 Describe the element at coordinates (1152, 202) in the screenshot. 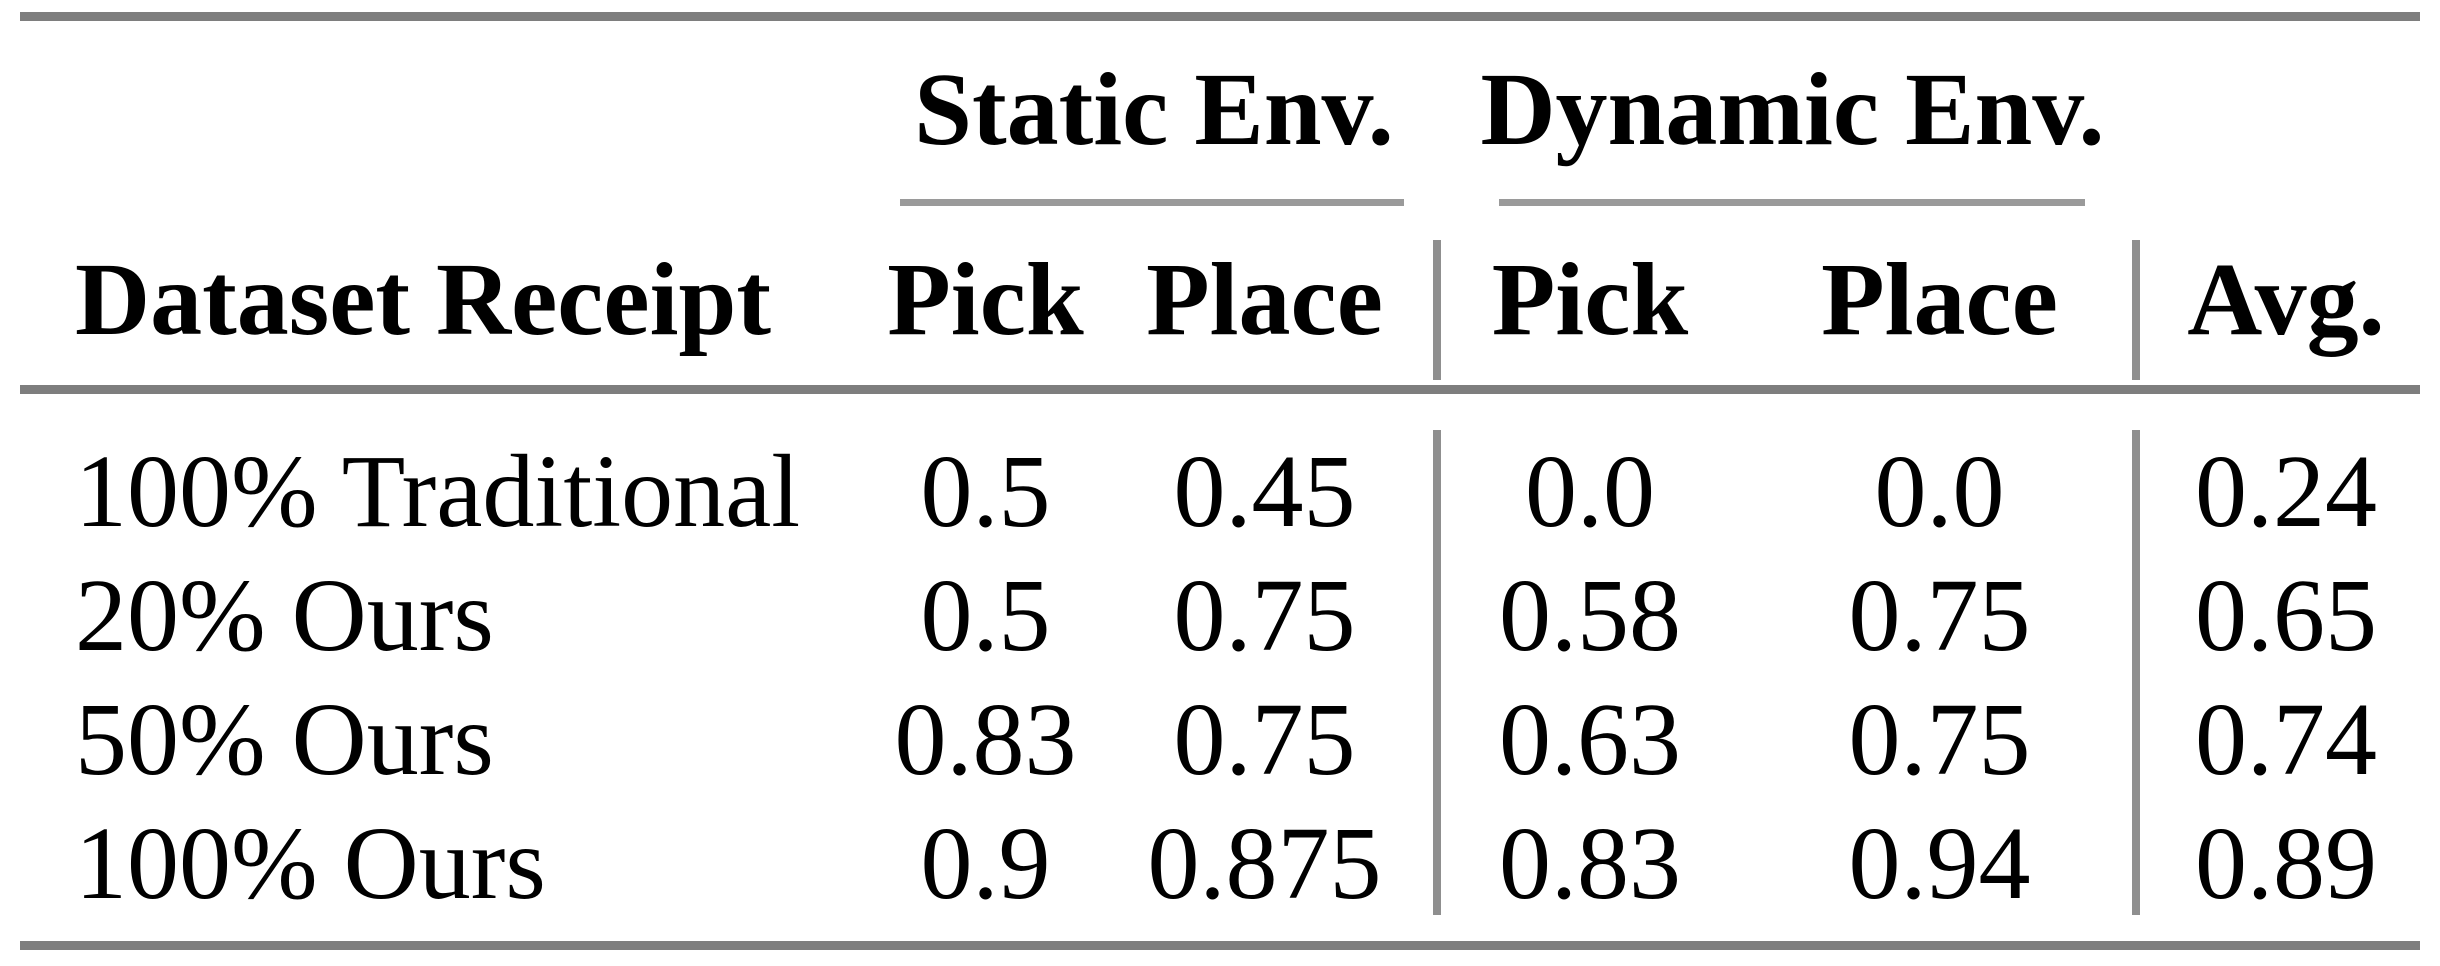

I see `static-env-underline` at that location.